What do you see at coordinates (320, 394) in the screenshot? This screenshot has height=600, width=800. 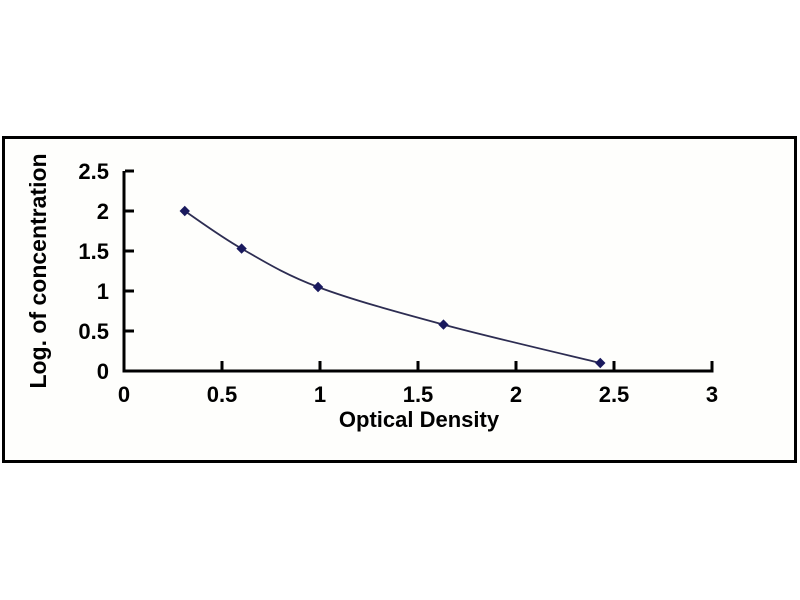 I see `x-tick-label: 1` at bounding box center [320, 394].